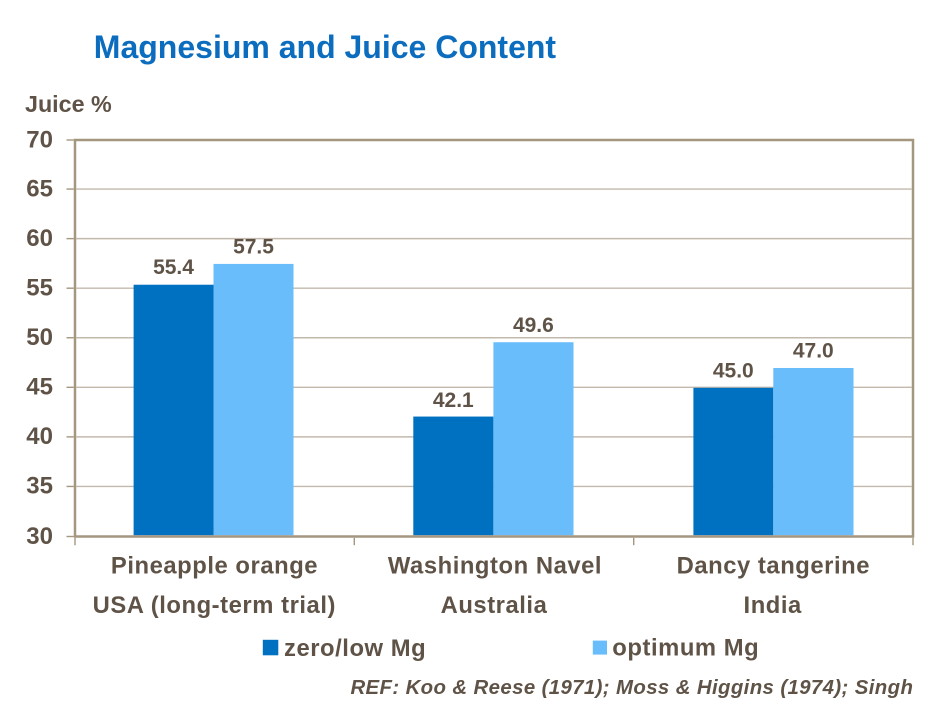  I want to click on svg-text: Juice %, so click(68, 104).